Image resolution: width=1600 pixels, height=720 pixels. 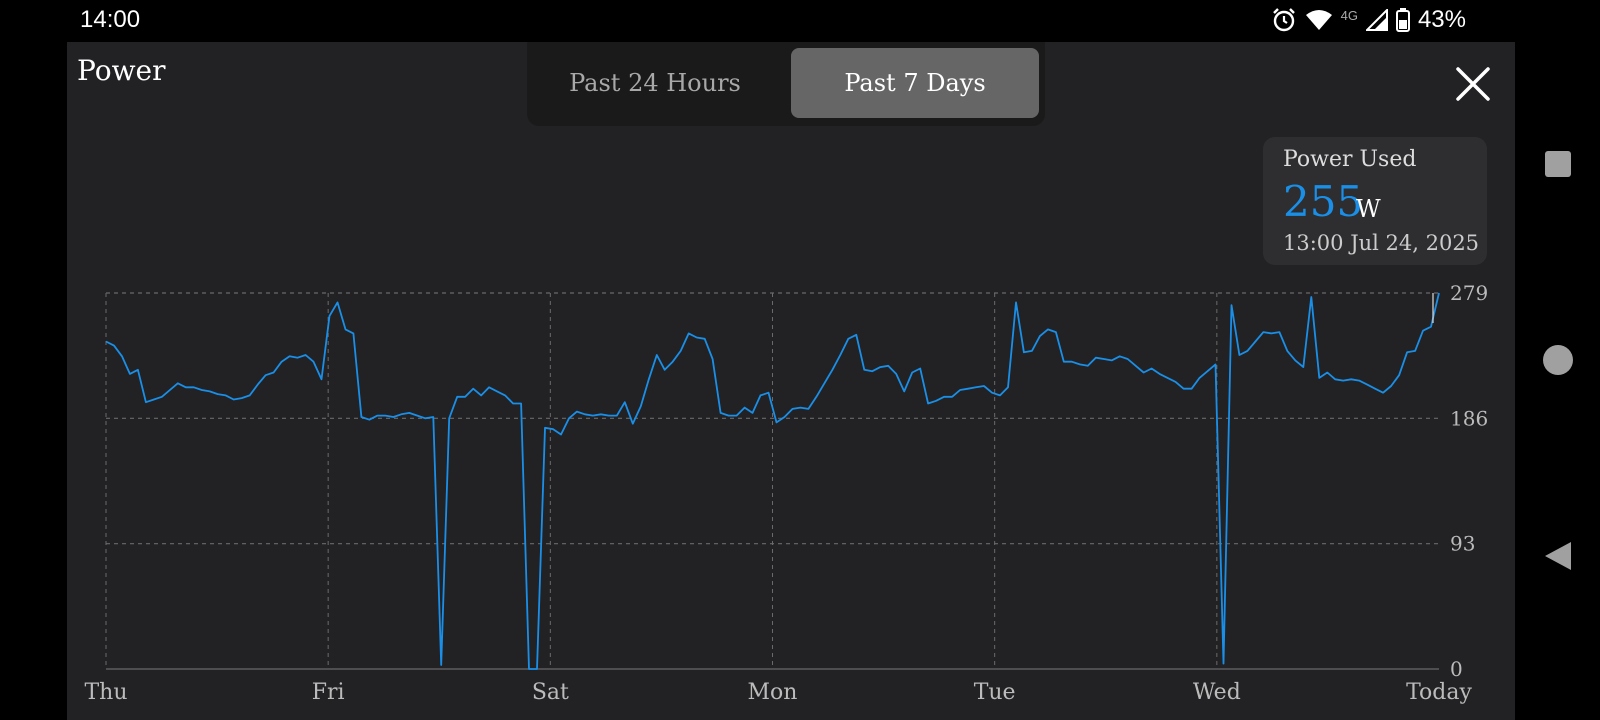 What do you see at coordinates (110, 19) in the screenshot?
I see `status-time: 14:00` at bounding box center [110, 19].